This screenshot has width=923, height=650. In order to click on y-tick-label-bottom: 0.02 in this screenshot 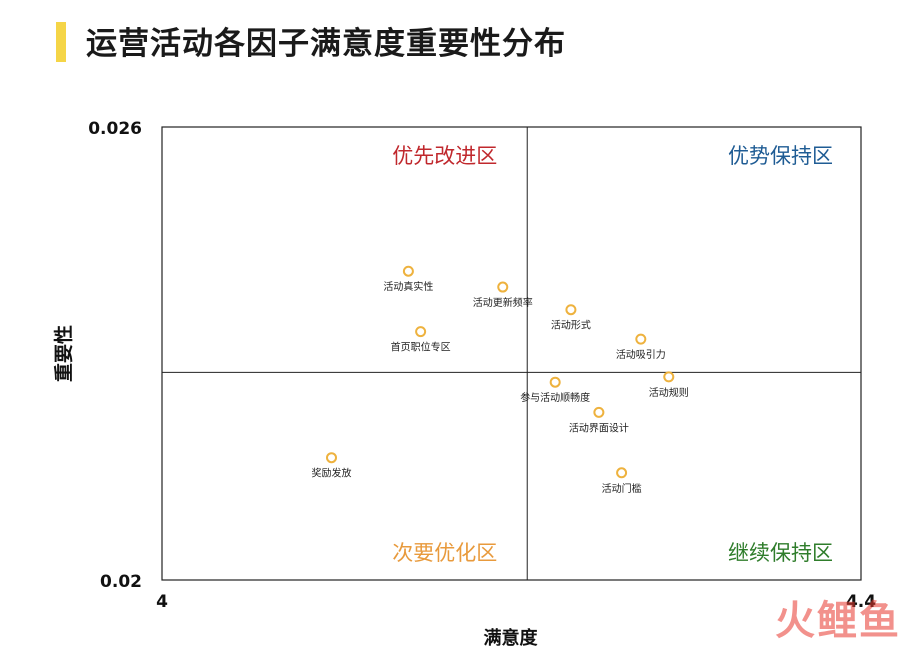, I will do `click(121, 582)`.